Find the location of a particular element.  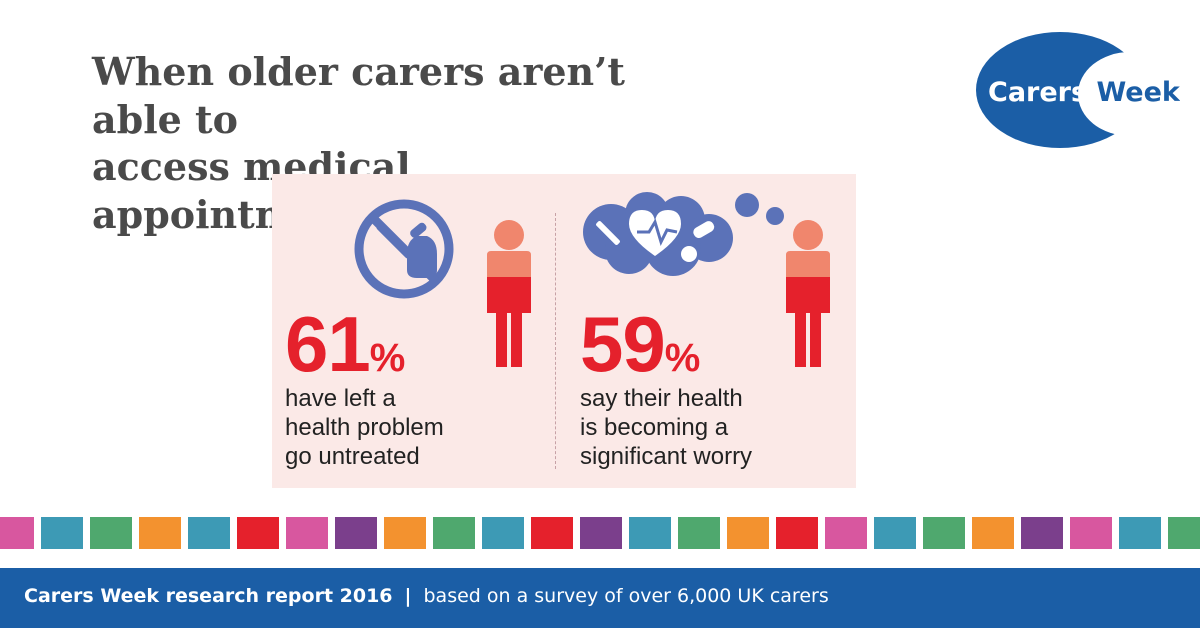

health-worry-thought-icon is located at coordinates (683, 234).